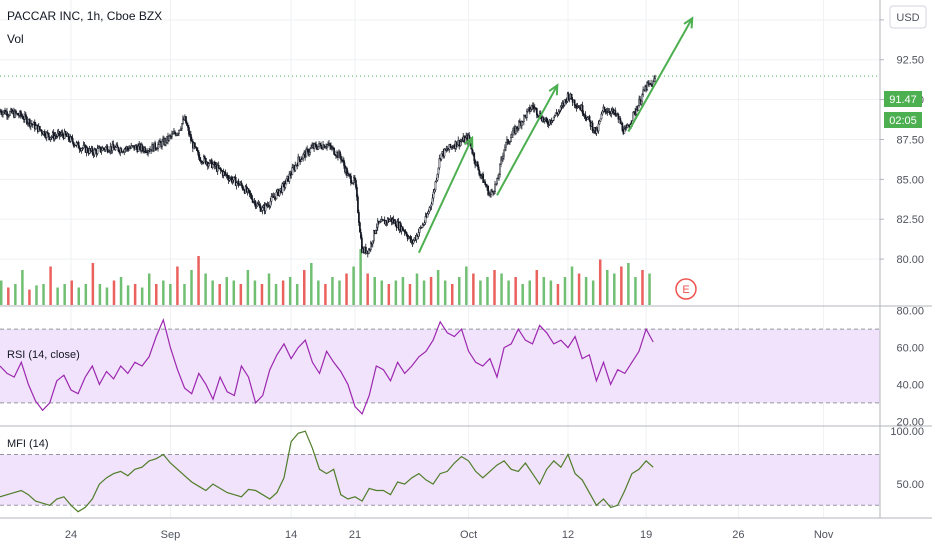 The width and height of the screenshot is (932, 550). Describe the element at coordinates (171, 535) in the screenshot. I see `x-tick-label: Sep` at that location.